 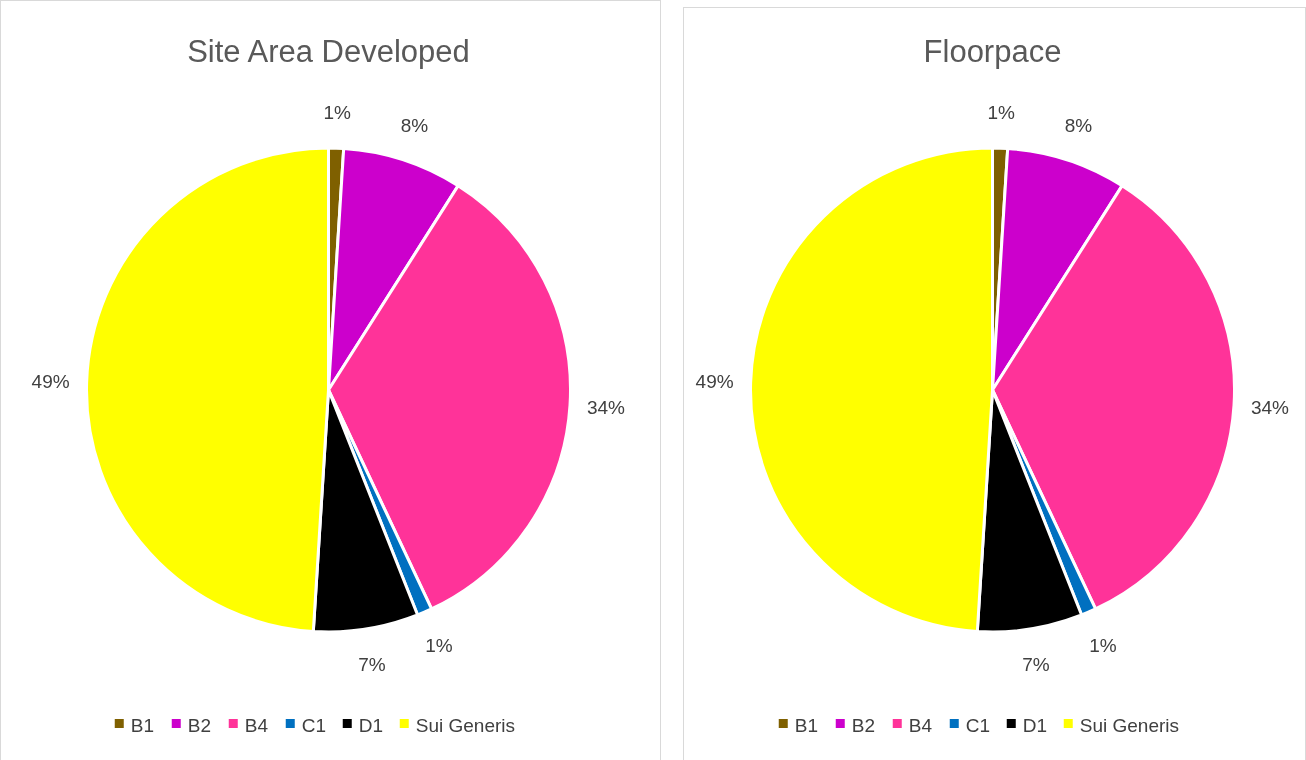 I want to click on chart-title: Site Area Developed, so click(x=328, y=51).